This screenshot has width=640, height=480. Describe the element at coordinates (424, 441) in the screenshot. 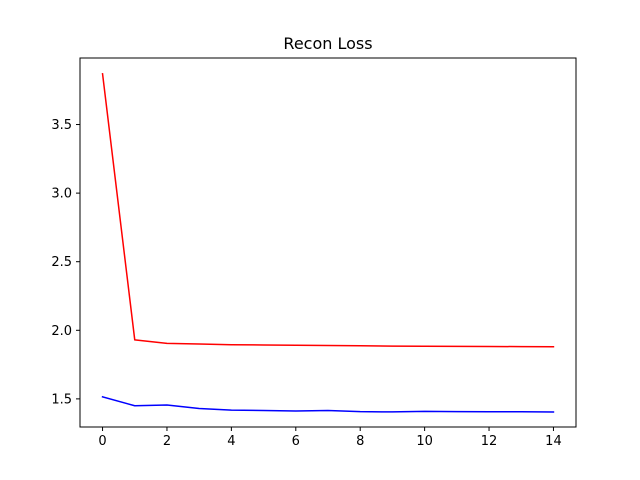

I see `x-tick-label: 10` at that location.